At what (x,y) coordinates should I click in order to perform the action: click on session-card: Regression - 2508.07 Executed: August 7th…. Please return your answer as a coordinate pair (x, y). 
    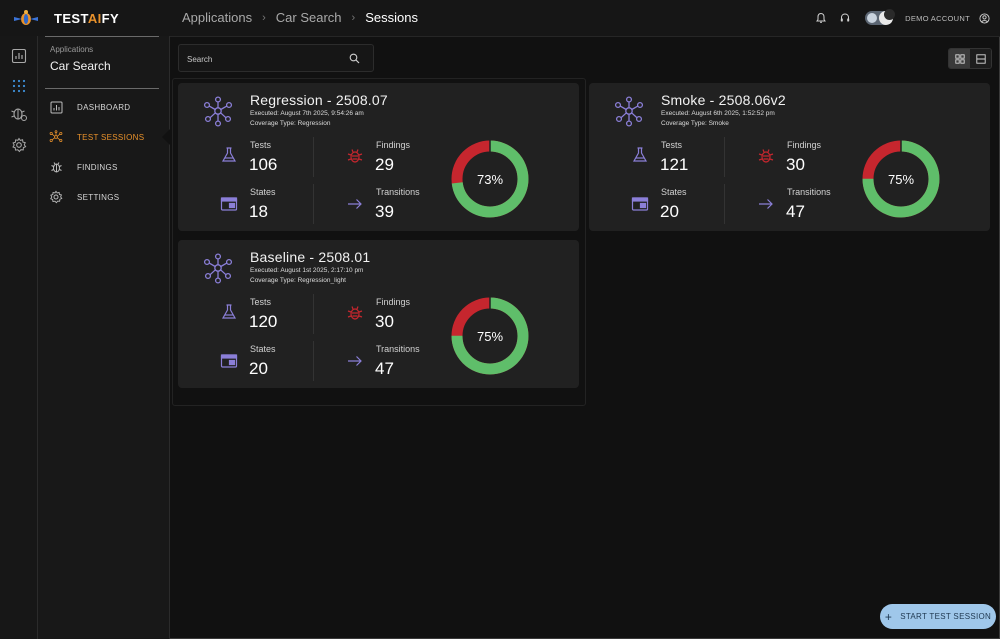
    Looking at the image, I should click on (378, 157).